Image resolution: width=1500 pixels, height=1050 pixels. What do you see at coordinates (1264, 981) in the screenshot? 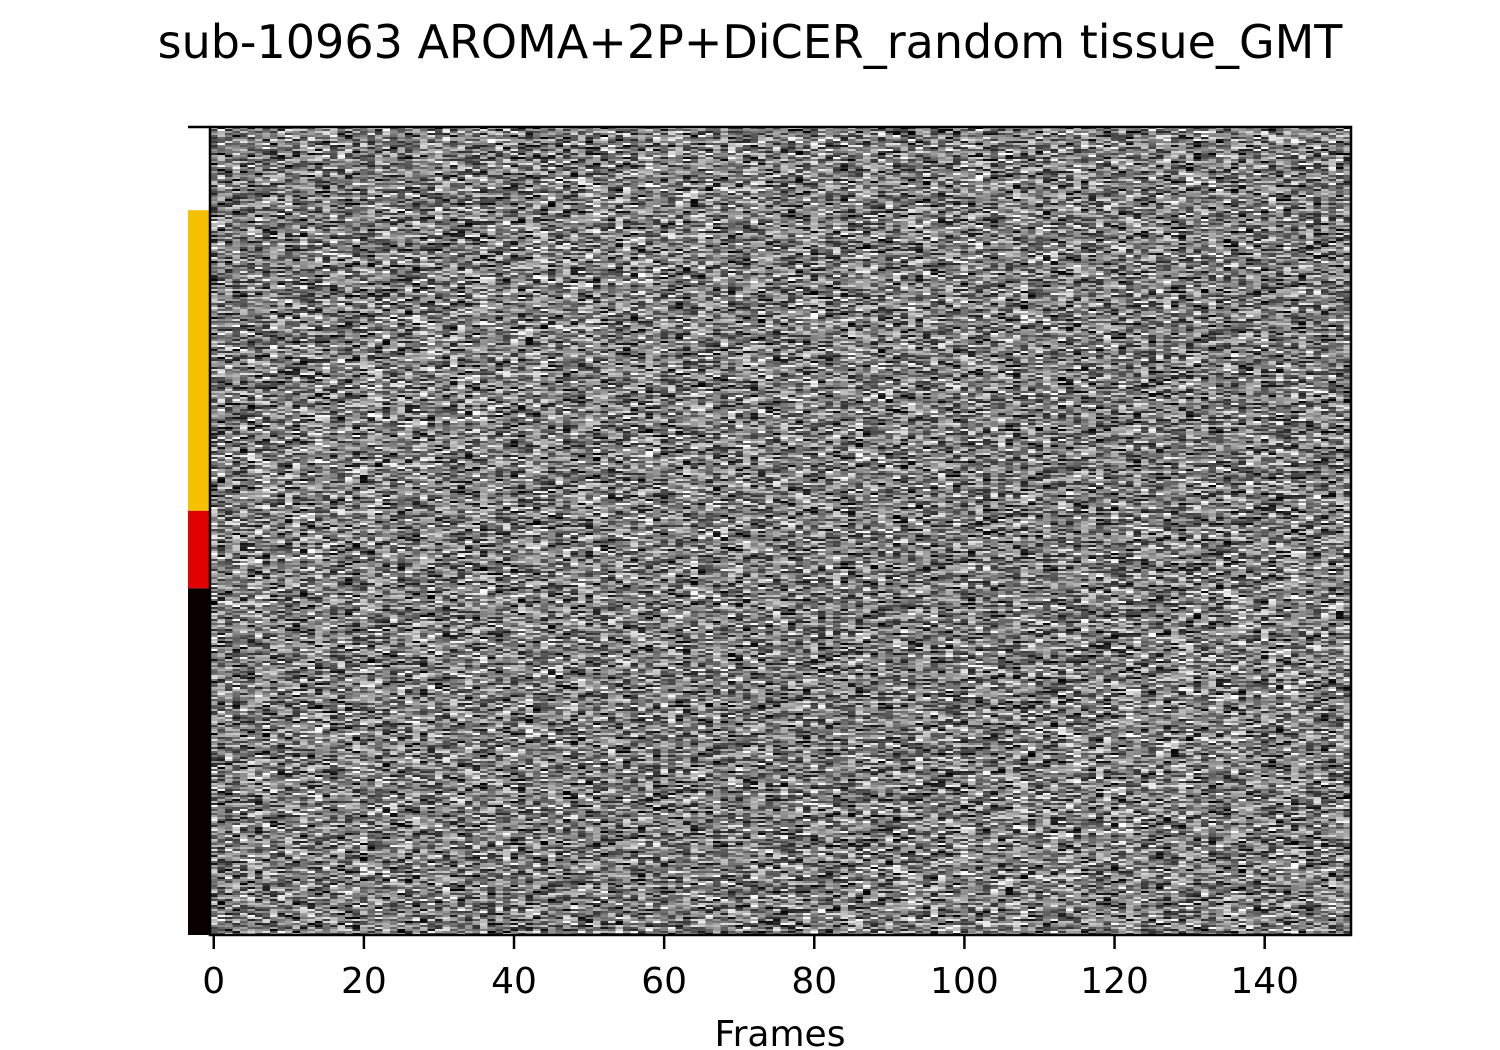
I see `x-tick-label: 140` at bounding box center [1264, 981].